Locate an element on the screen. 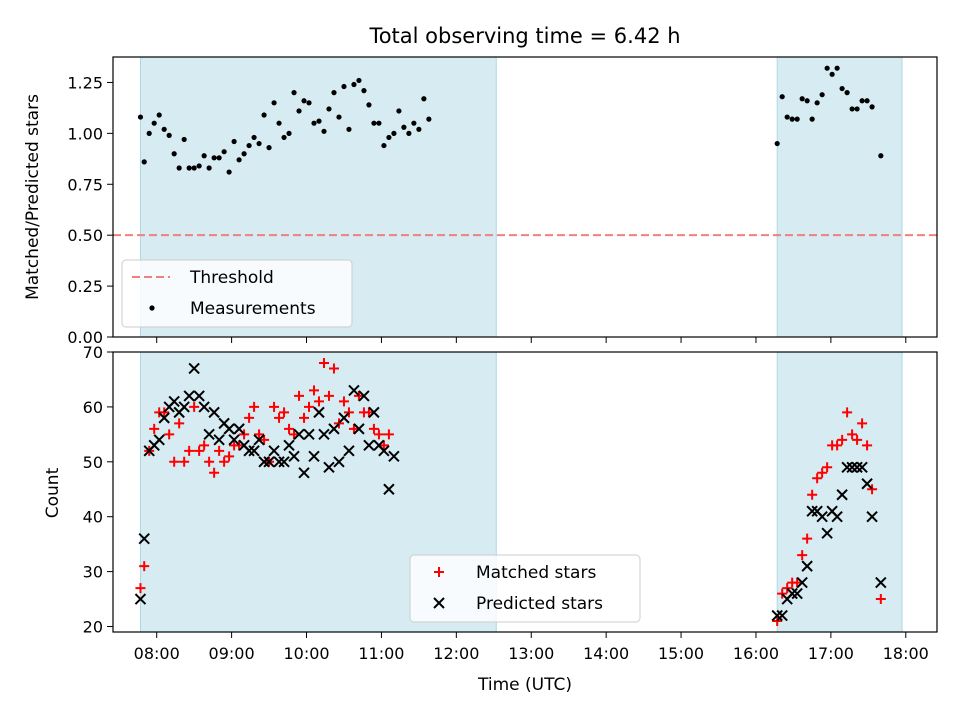 This screenshot has width=960, height=720. bottom-y-tick-label: 50 is located at coordinates (93, 462).